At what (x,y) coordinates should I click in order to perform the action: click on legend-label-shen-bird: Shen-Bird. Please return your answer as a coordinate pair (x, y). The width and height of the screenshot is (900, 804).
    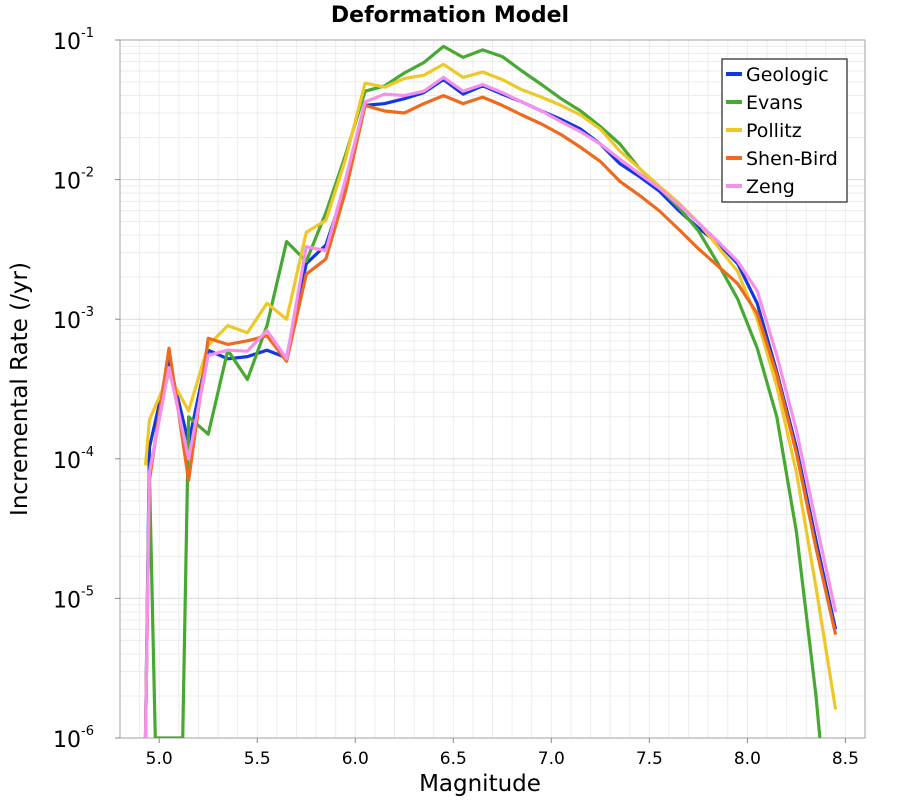
    Looking at the image, I should click on (792, 159).